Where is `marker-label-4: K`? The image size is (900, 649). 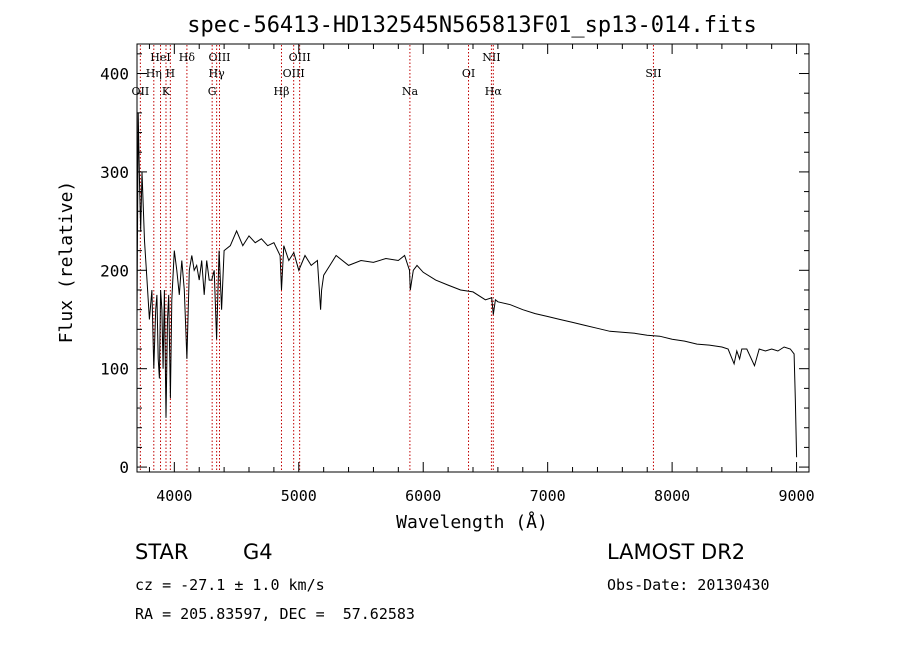
marker-label-4: K is located at coordinates (166, 91).